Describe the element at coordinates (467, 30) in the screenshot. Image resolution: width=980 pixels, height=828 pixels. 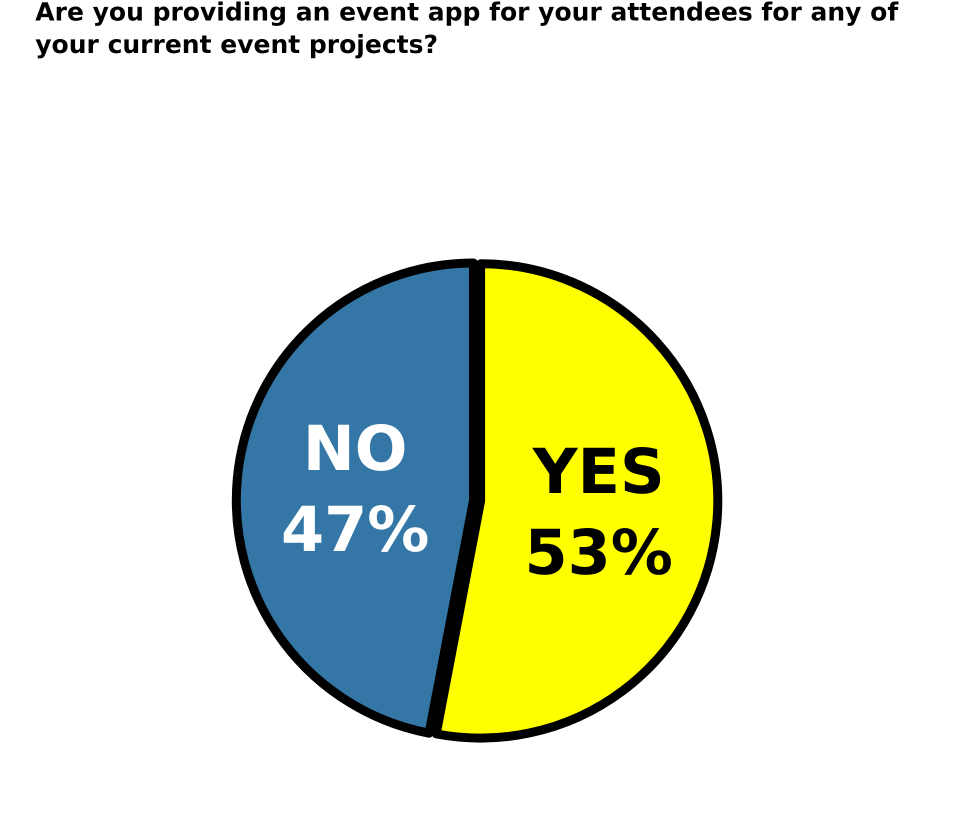
I see `chart-title: Are you providing an event app for your attendees for any of your current event projects?` at that location.